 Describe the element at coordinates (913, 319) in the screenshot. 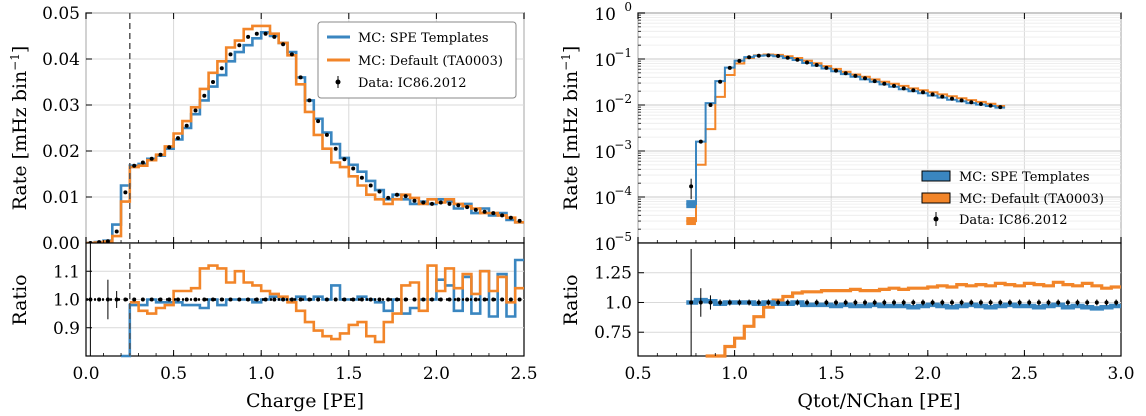

I see `ratio-default` at that location.